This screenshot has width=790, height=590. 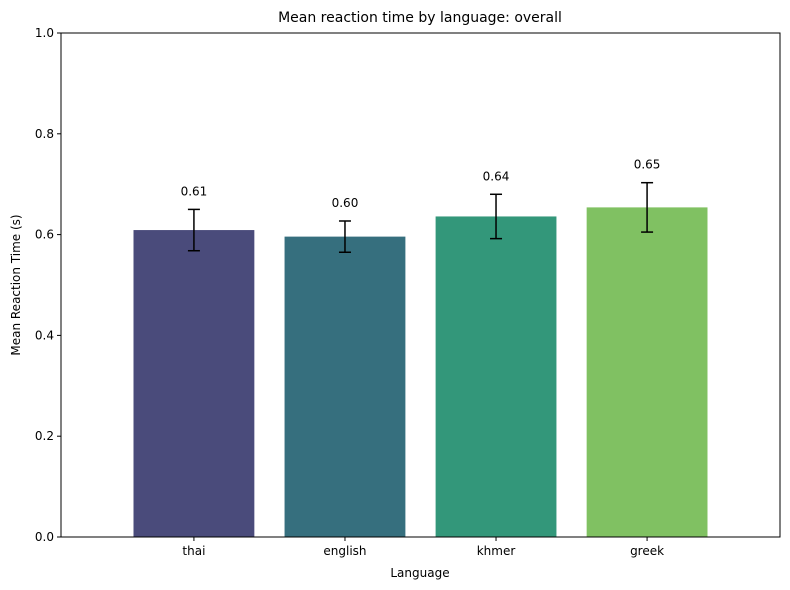 I want to click on y-tick-label-1: 0.2, so click(x=44, y=436).